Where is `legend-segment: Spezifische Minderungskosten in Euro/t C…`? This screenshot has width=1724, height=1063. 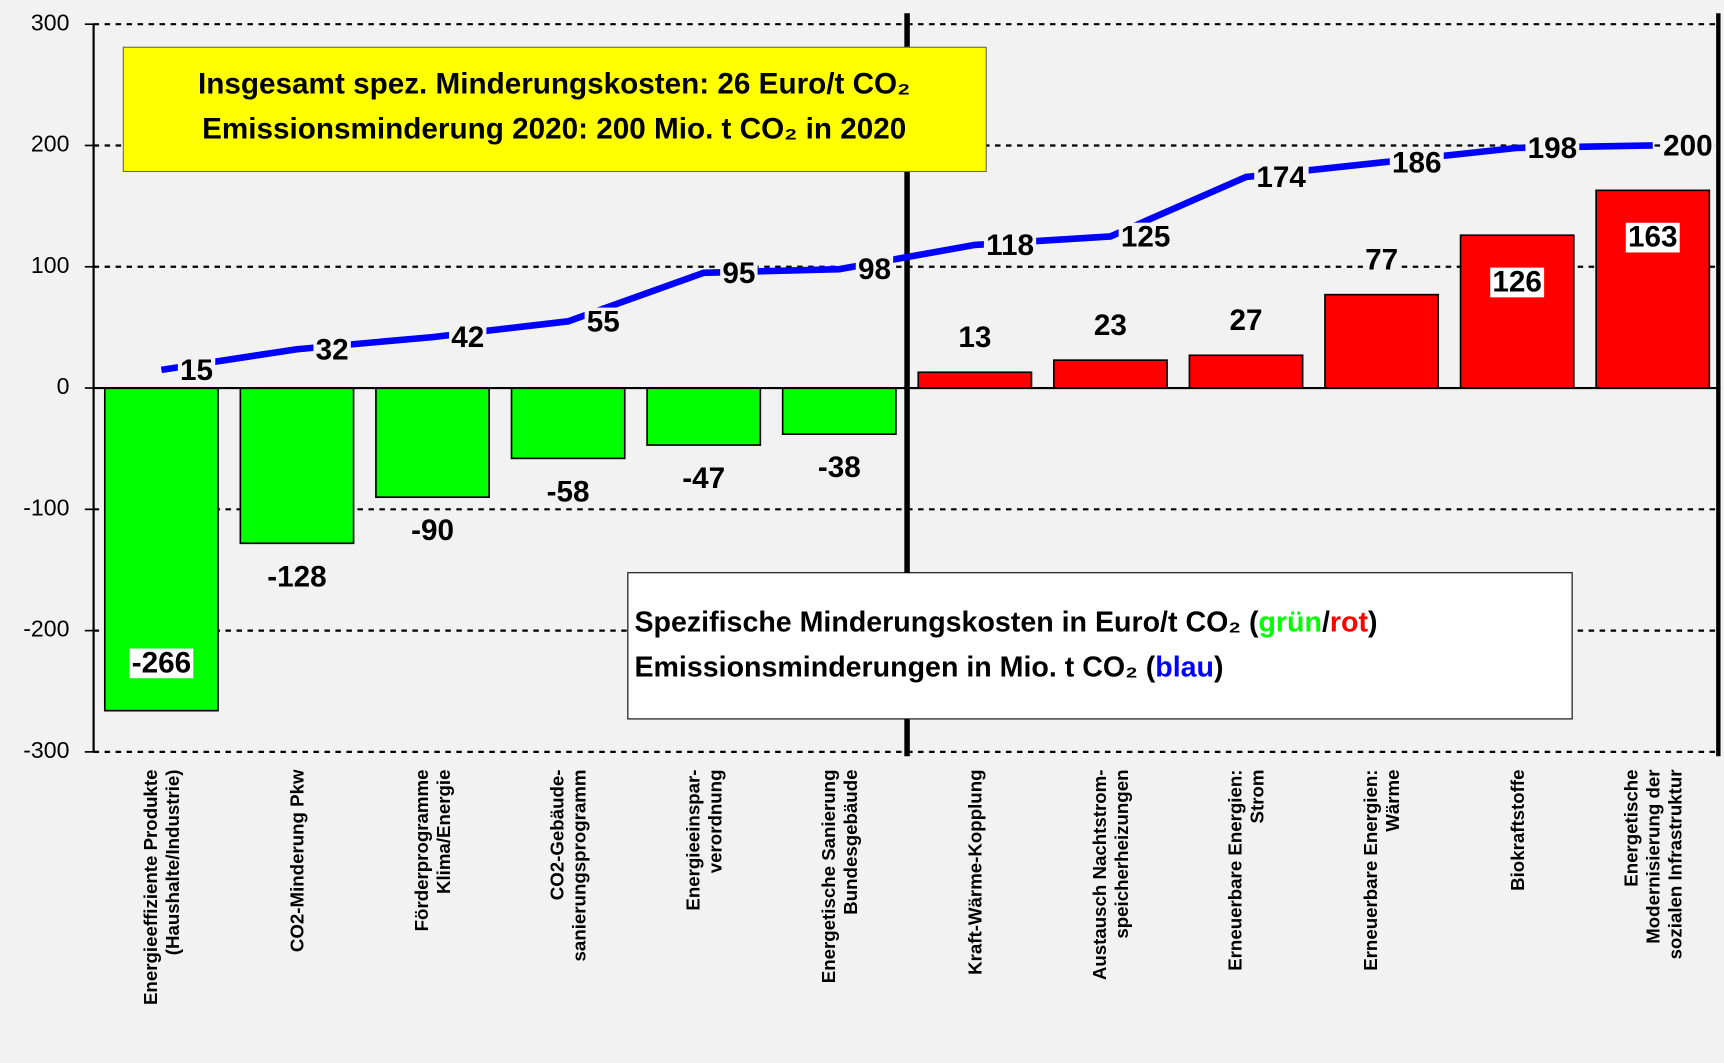
legend-segment: Spezifische Minderungskosten in Euro/t C… is located at coordinates (946, 622).